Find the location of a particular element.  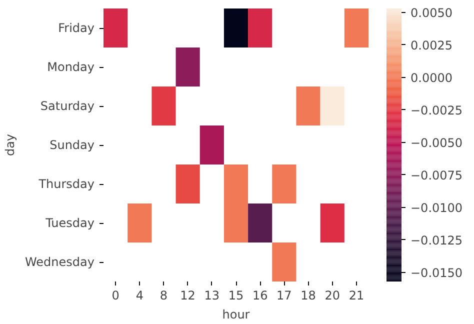

color-bar-label: −0.0050 is located at coordinates (436, 143).